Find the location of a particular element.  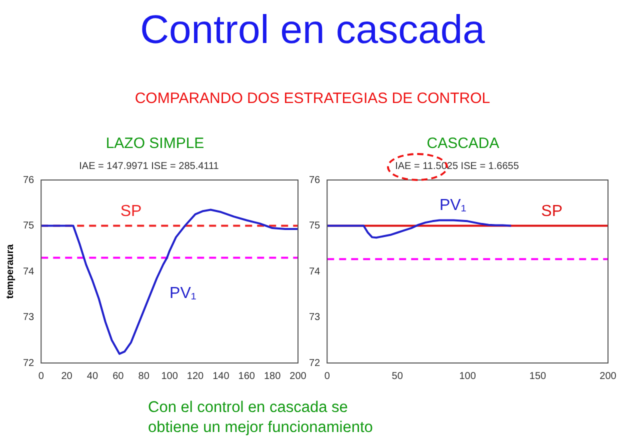

y-axis-title: temperaura is located at coordinates (10, 271).